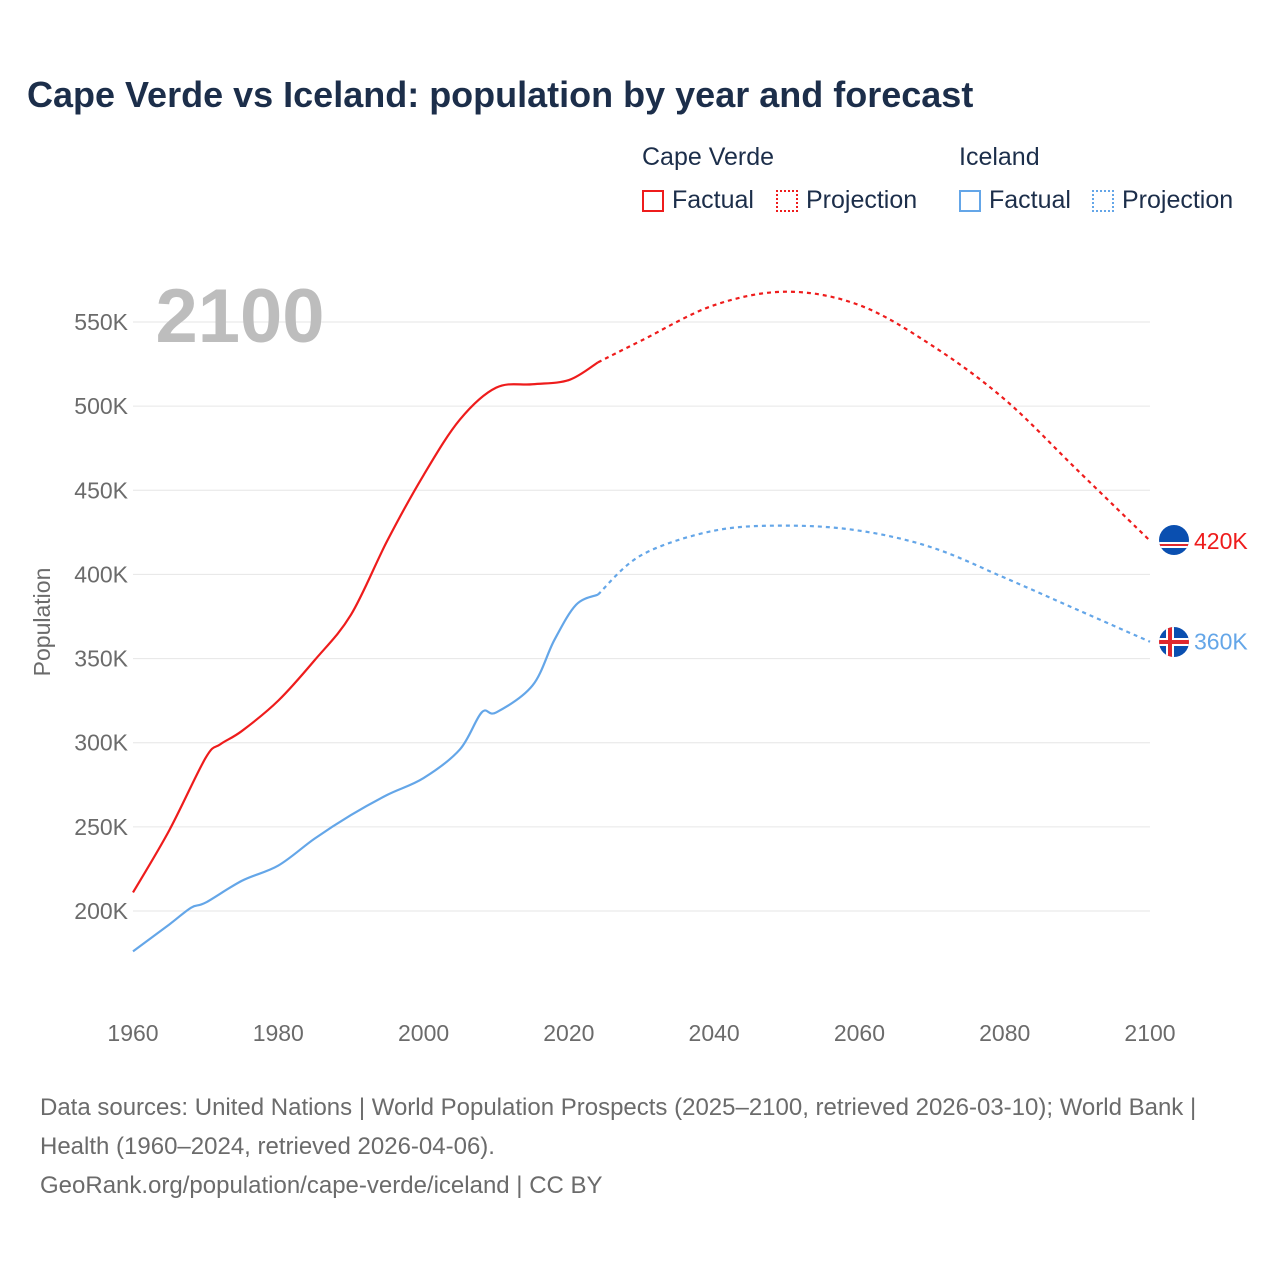  Describe the element at coordinates (278, 1033) in the screenshot. I see `x-tick-label: 1980` at that location.